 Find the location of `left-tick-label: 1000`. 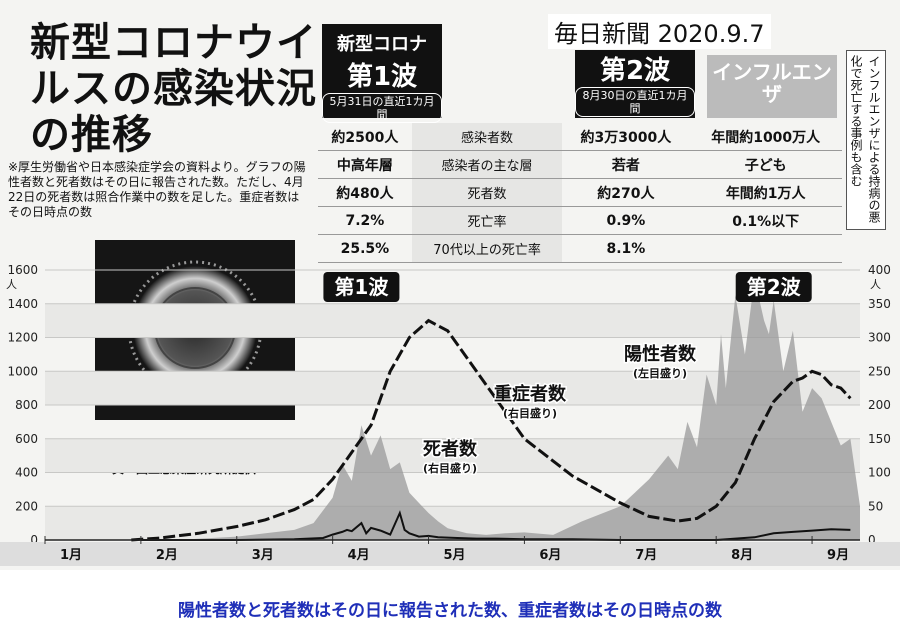

left-tick-label: 1000 is located at coordinates (22, 371).